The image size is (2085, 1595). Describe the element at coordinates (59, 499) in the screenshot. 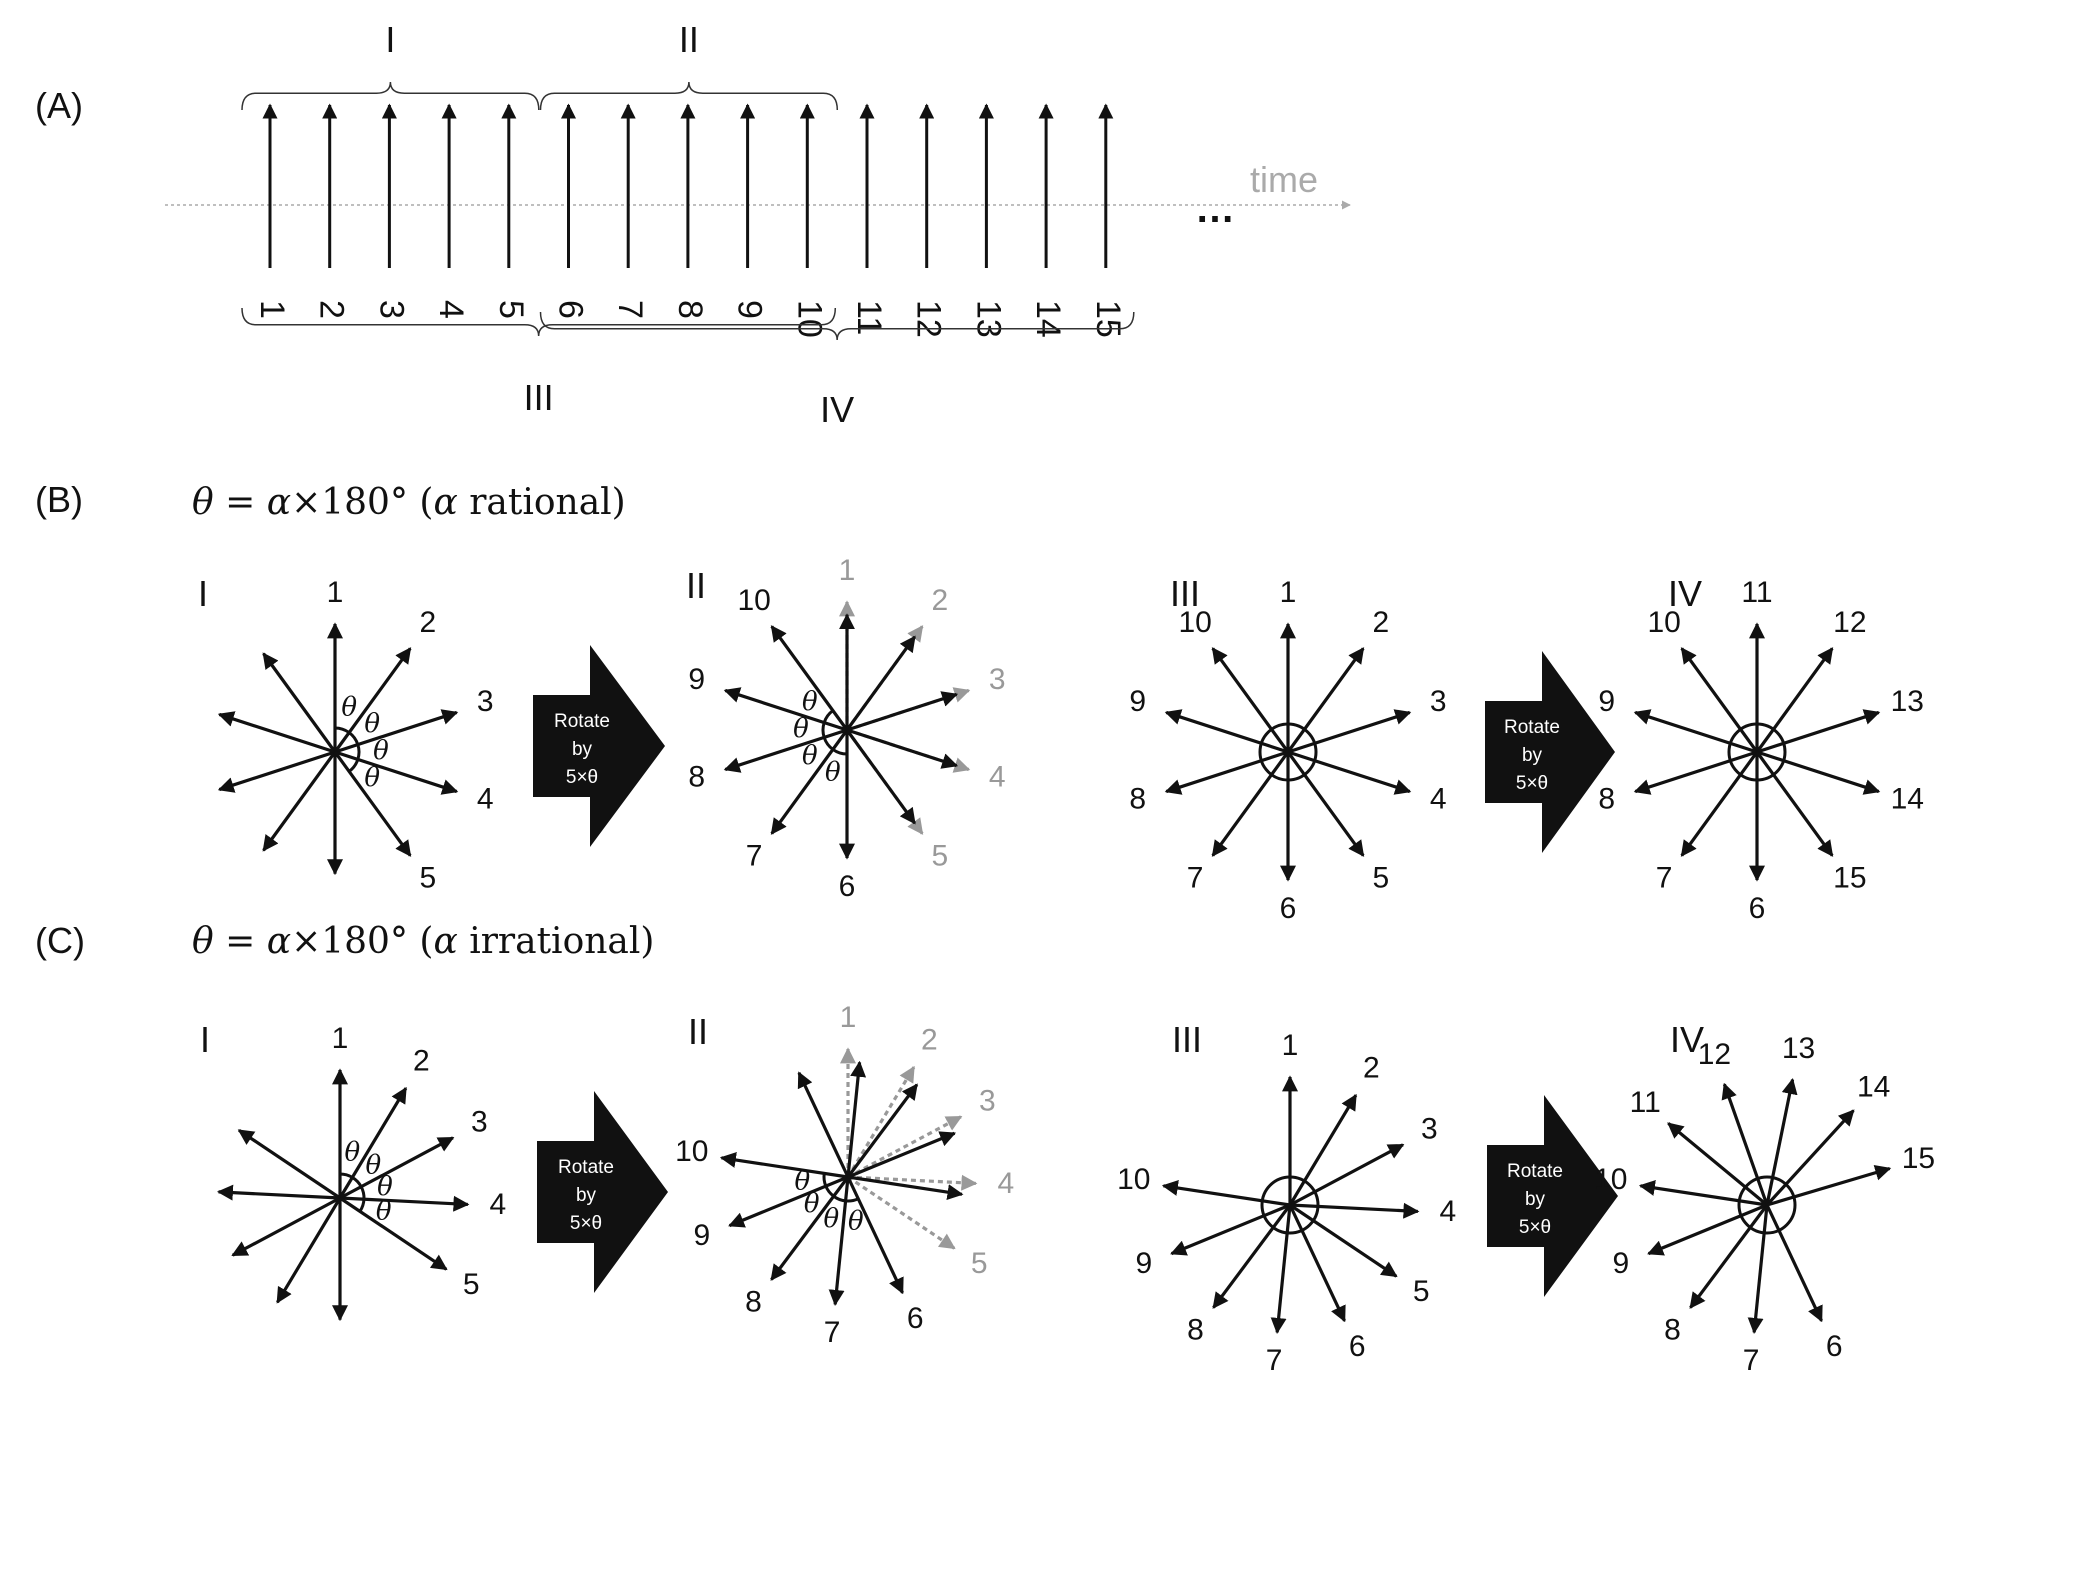

I see `panel-label-b: (B)` at that location.